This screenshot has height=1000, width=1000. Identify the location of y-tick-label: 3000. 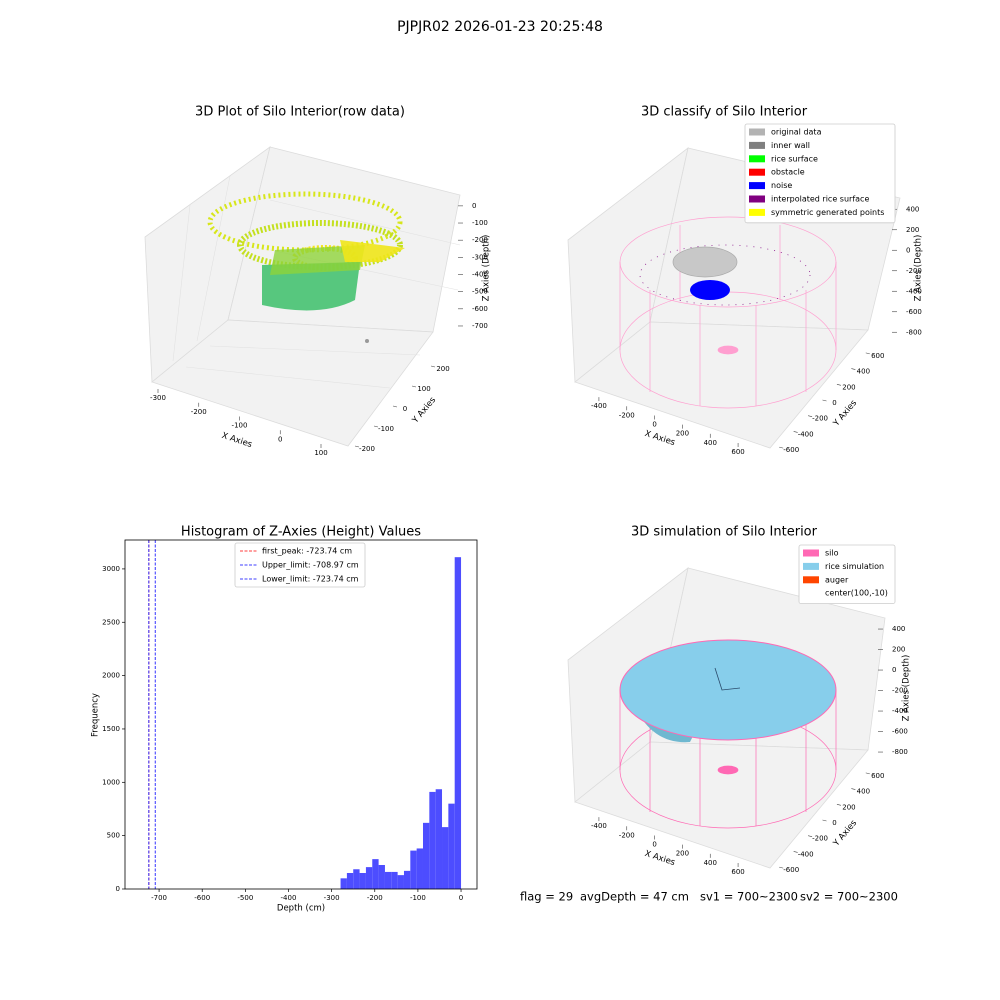
(111, 569).